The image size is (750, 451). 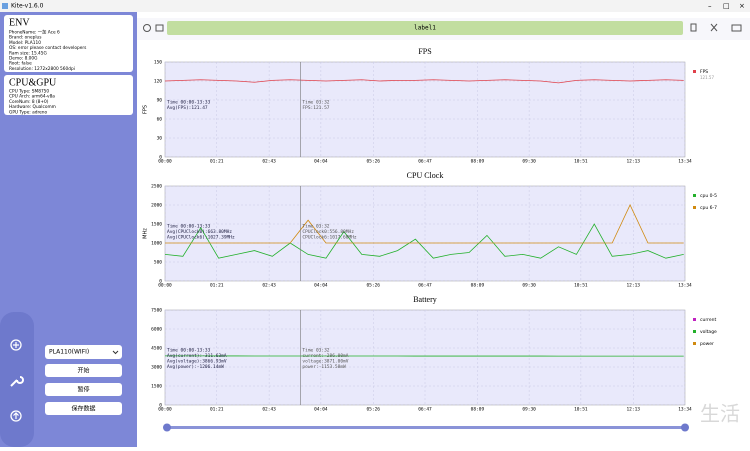 What do you see at coordinates (32, 97) in the screenshot?
I see `cpu-gpu-line: CPU Arch: arm64-v8a` at bounding box center [32, 97].